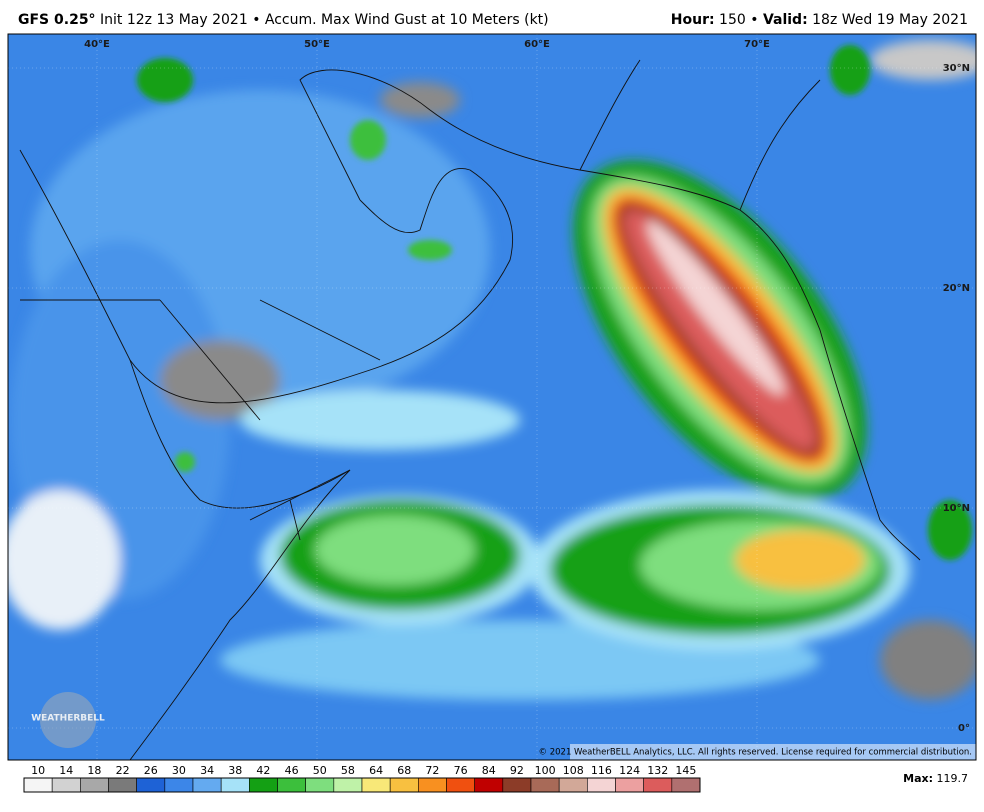 This screenshot has width=984, height=812. I want to click on hour-label: Hour:, so click(693, 20).